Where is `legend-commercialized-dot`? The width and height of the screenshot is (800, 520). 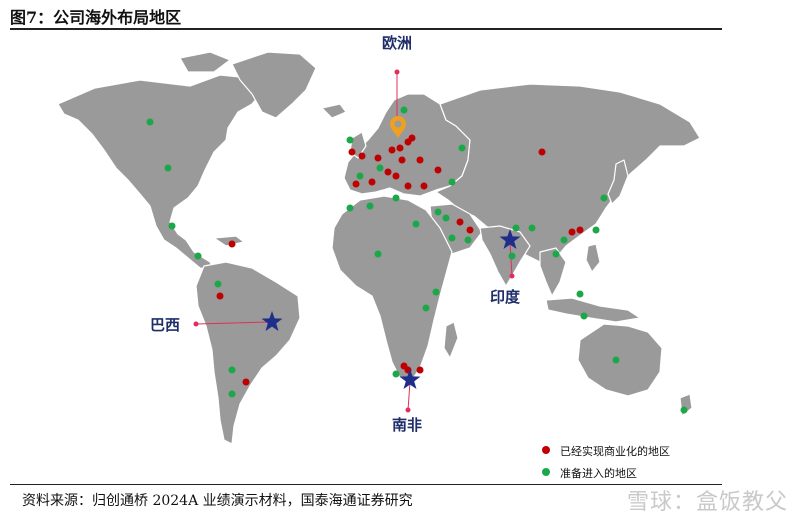 legend-commercialized-dot is located at coordinates (546, 450).